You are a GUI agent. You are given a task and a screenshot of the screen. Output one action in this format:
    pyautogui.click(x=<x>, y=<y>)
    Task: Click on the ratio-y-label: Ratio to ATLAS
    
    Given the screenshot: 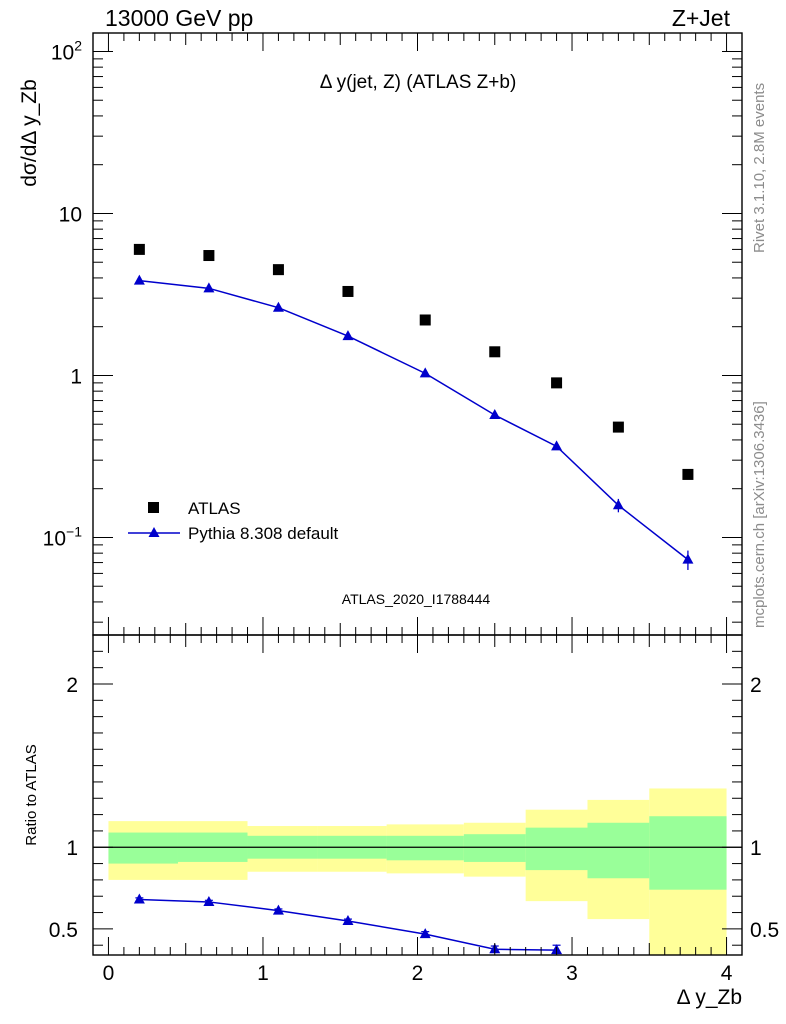 What is the action you would take?
    pyautogui.click(x=31, y=794)
    